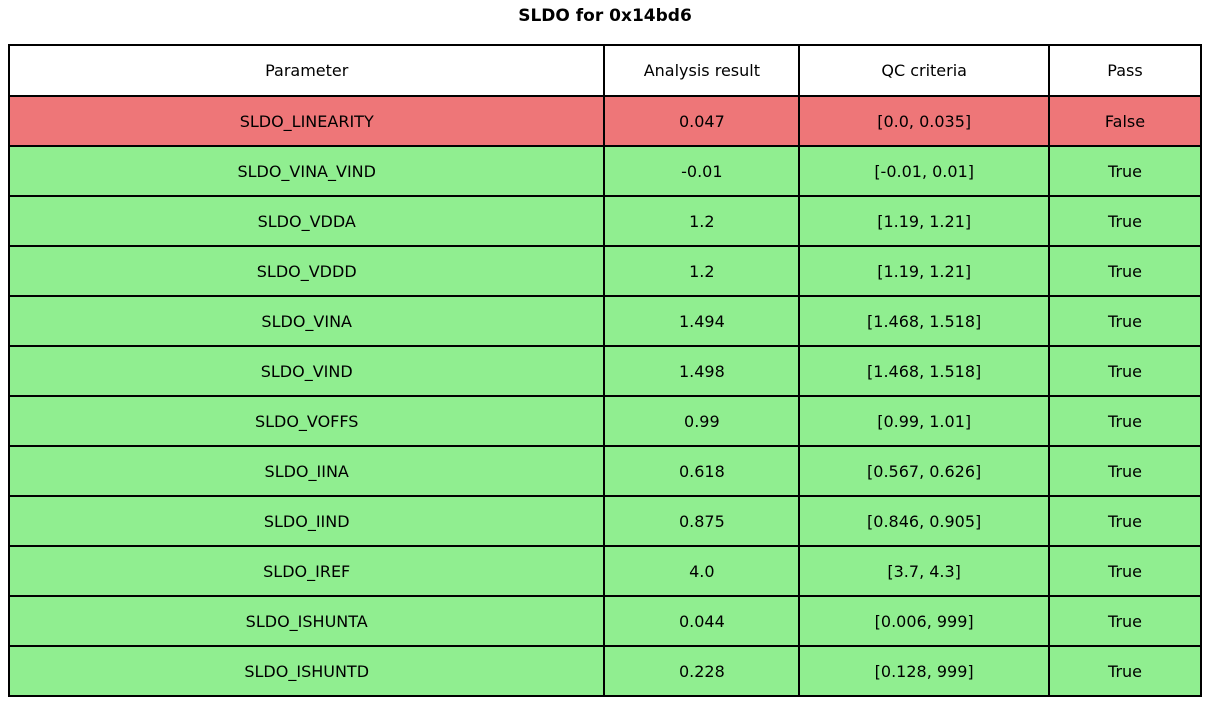 The image size is (1210, 705). Describe the element at coordinates (924, 521) in the screenshot. I see `cell-qc-criteria: [0.846, 0.905]` at that location.